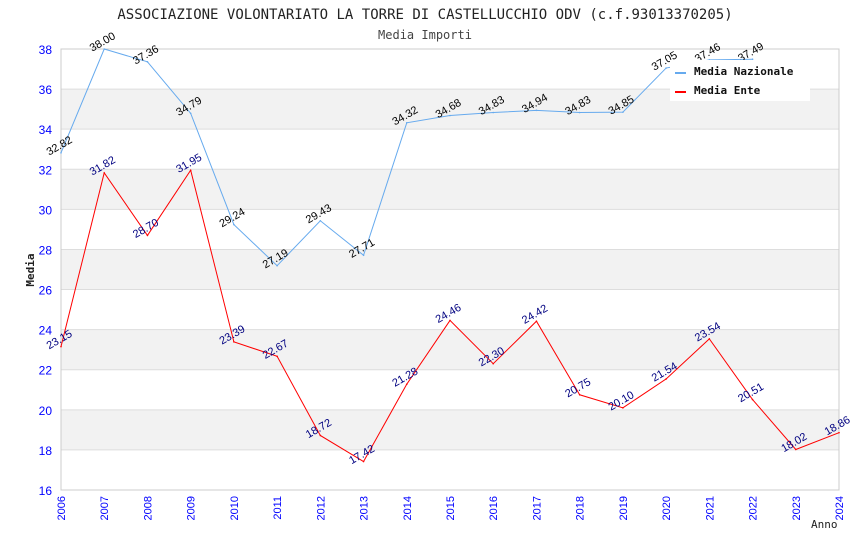 Image resolution: width=850 pixels, height=550 pixels. I want to click on y-tick-label: 22, so click(46, 371).